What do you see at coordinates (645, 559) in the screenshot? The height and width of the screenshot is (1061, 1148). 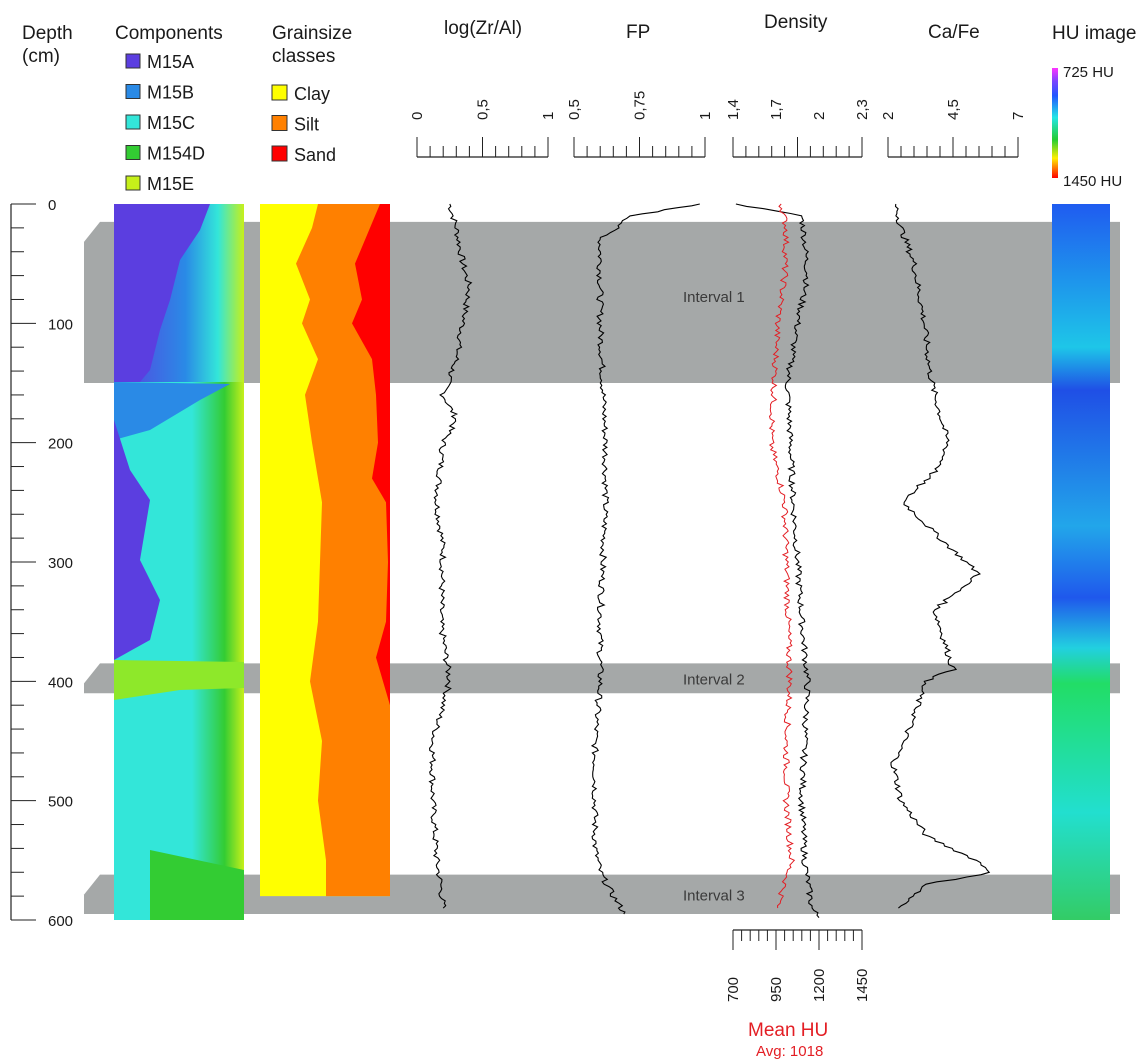 I see `series-fp` at bounding box center [645, 559].